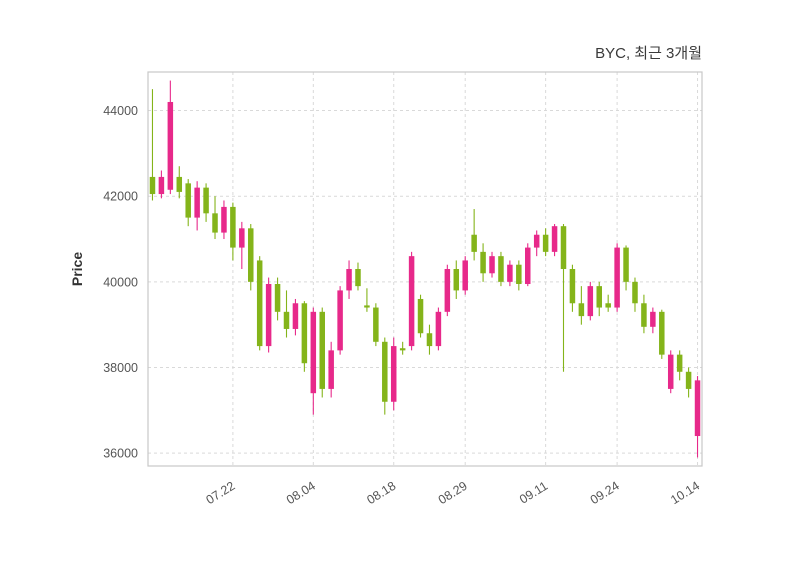  What do you see at coordinates (77, 269) in the screenshot?
I see `y-axis-label: Price` at bounding box center [77, 269].